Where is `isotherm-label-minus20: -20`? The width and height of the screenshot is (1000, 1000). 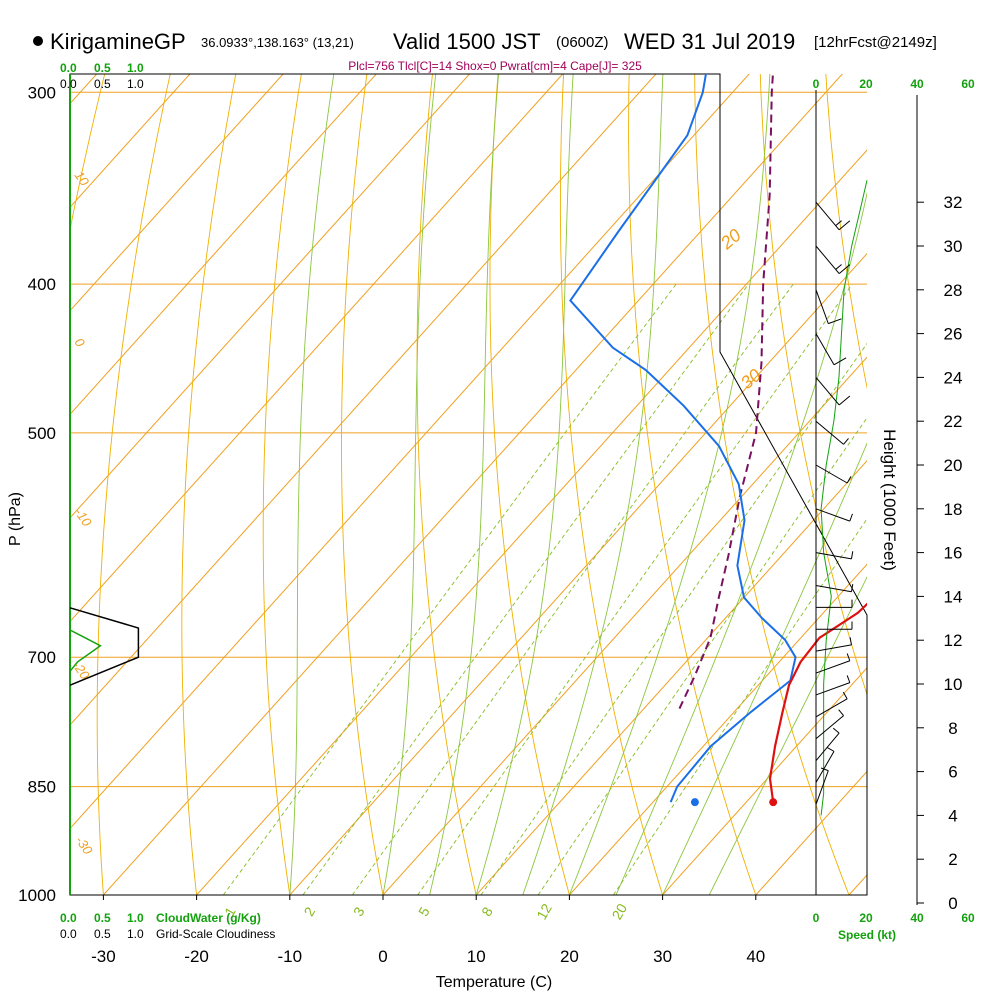 isotherm-label-minus20: -20 is located at coordinates (82, 670).